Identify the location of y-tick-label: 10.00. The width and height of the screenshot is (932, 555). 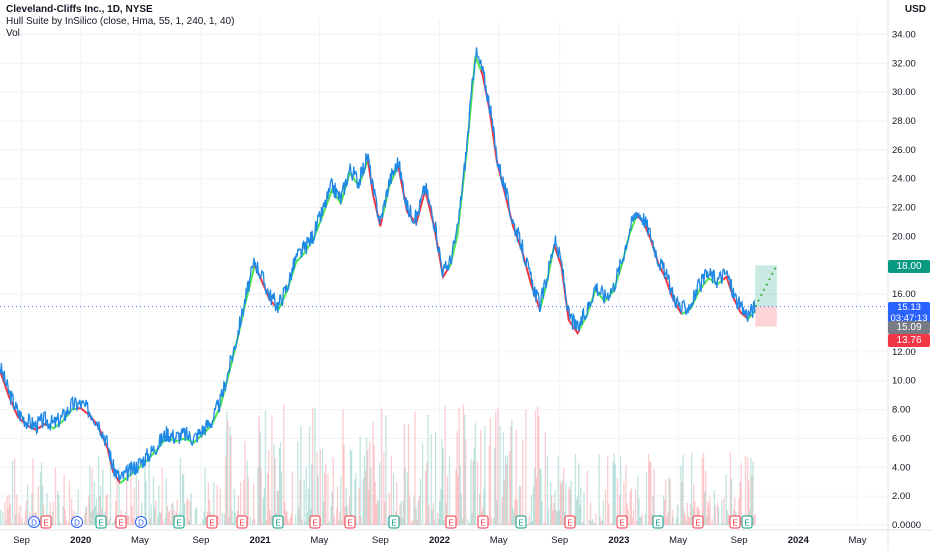
(904, 381).